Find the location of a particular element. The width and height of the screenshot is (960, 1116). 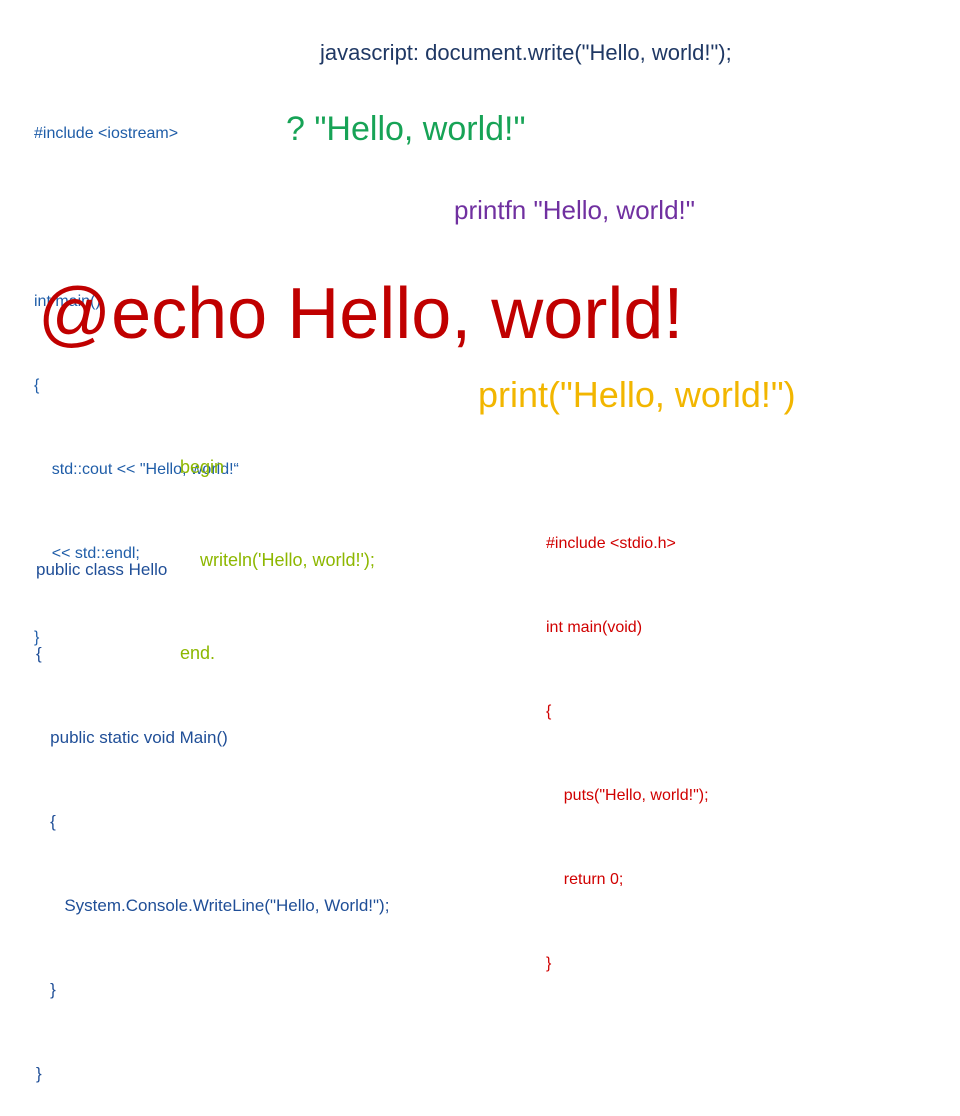

code-line: #include <iostream> is located at coordinates (106, 133).